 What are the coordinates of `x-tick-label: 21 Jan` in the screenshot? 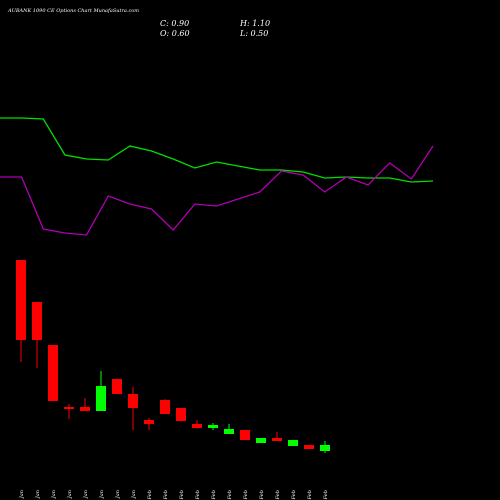 It's located at (22, 495).